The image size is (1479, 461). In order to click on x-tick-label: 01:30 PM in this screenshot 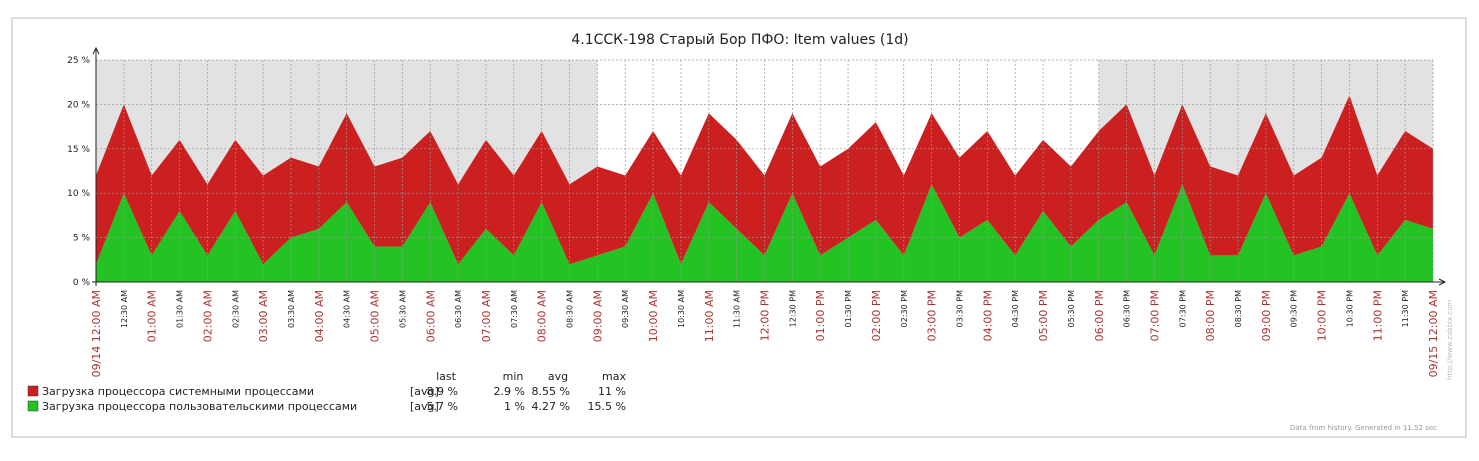, I will do `click(848, 308)`.